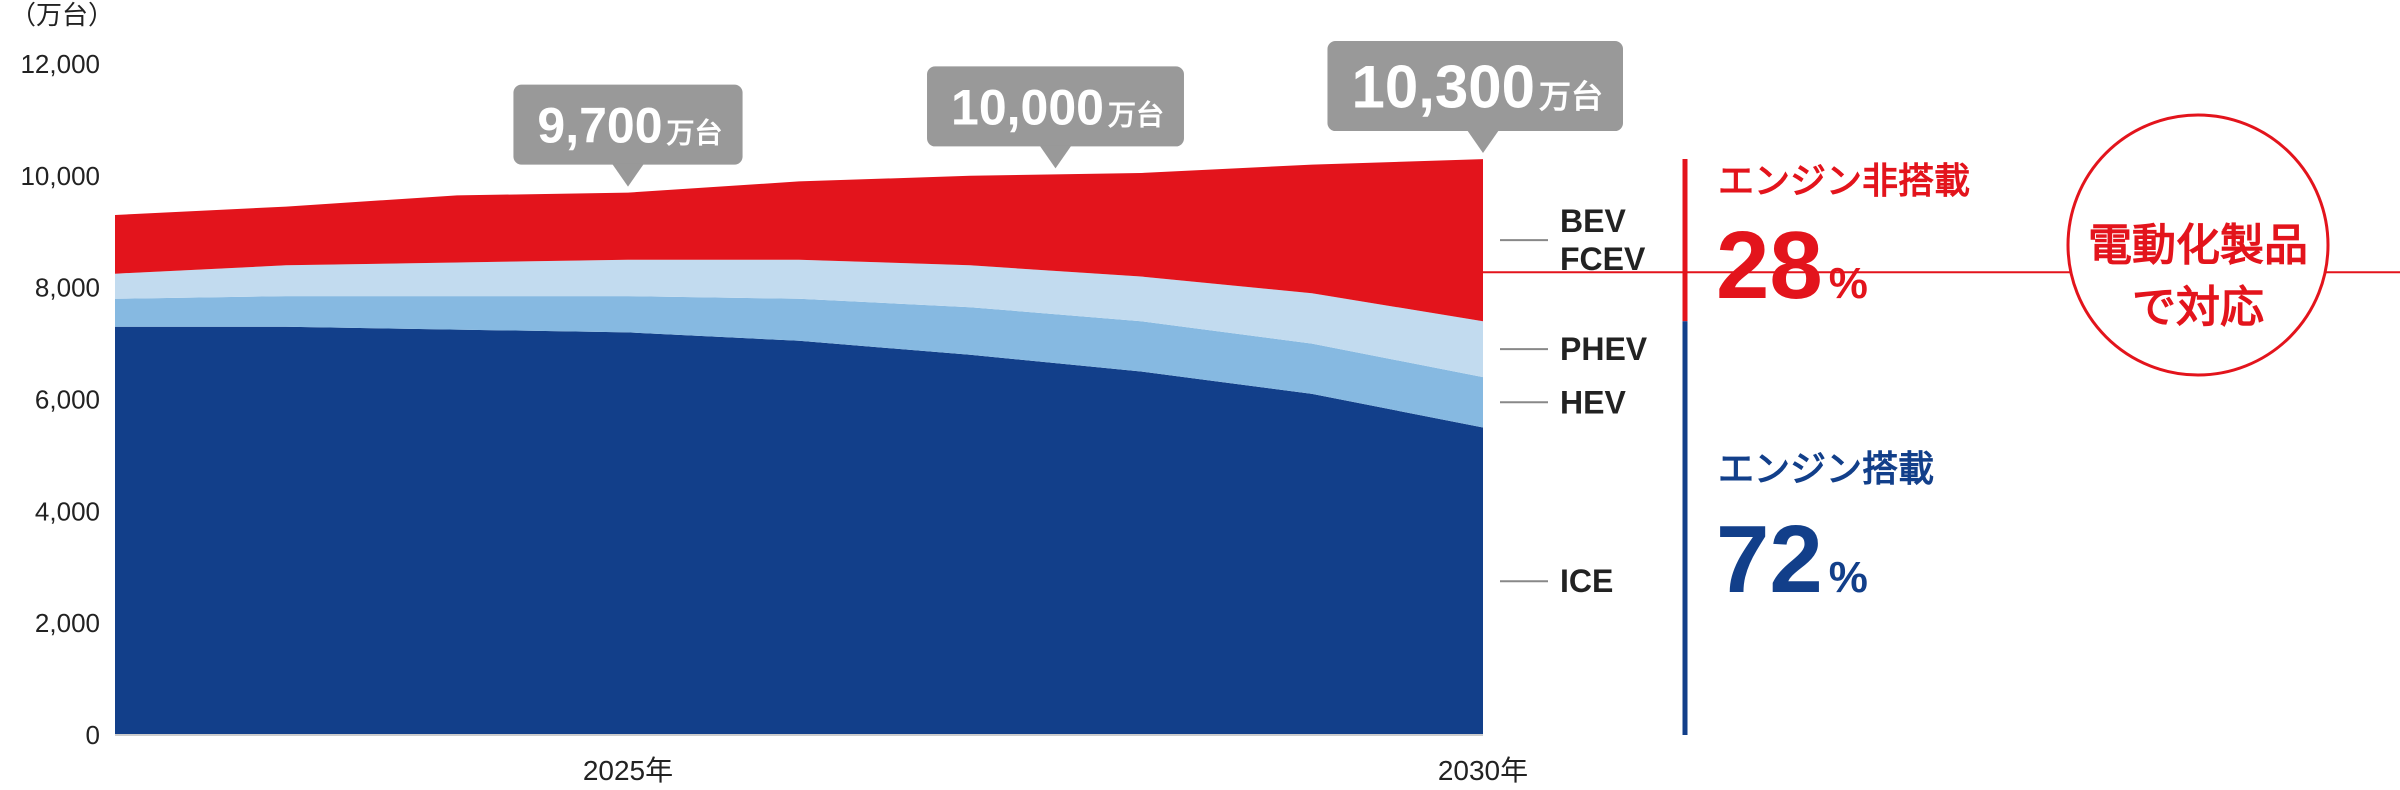  What do you see at coordinates (1443, 87) in the screenshot?
I see `callout-value: 10,300` at bounding box center [1443, 87].